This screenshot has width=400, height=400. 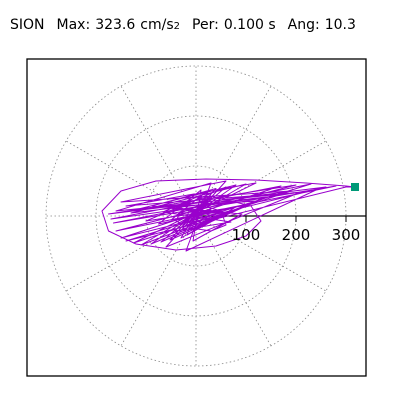 I want to click on trace-layer, so click(x=228, y=215).